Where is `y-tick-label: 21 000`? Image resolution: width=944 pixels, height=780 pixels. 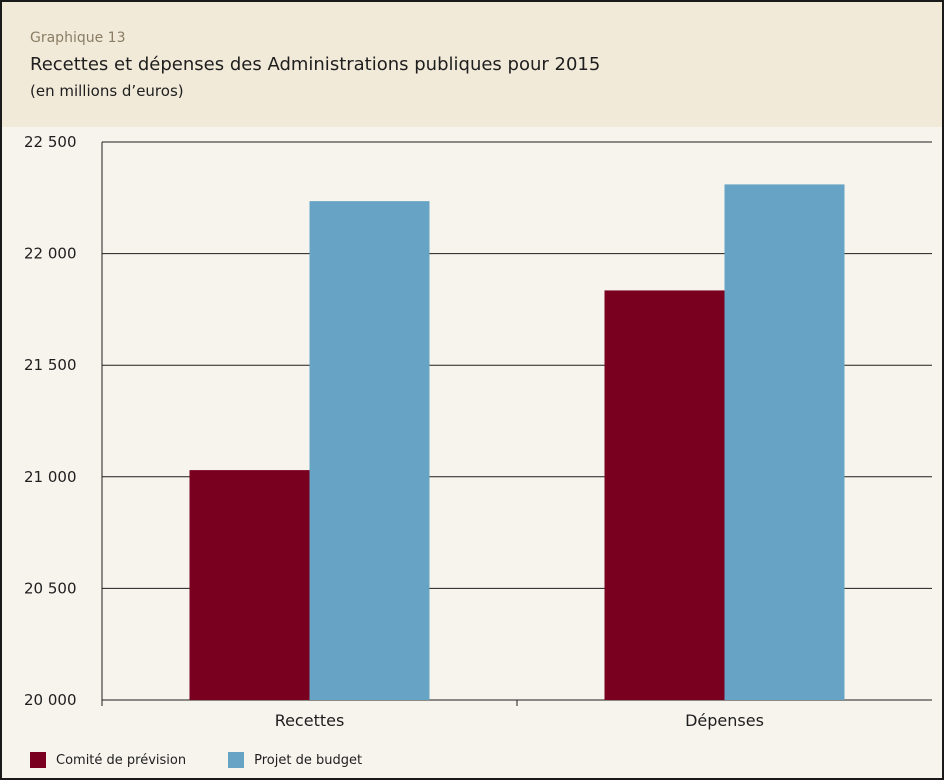 y-tick-label: 21 000 is located at coordinates (50, 477).